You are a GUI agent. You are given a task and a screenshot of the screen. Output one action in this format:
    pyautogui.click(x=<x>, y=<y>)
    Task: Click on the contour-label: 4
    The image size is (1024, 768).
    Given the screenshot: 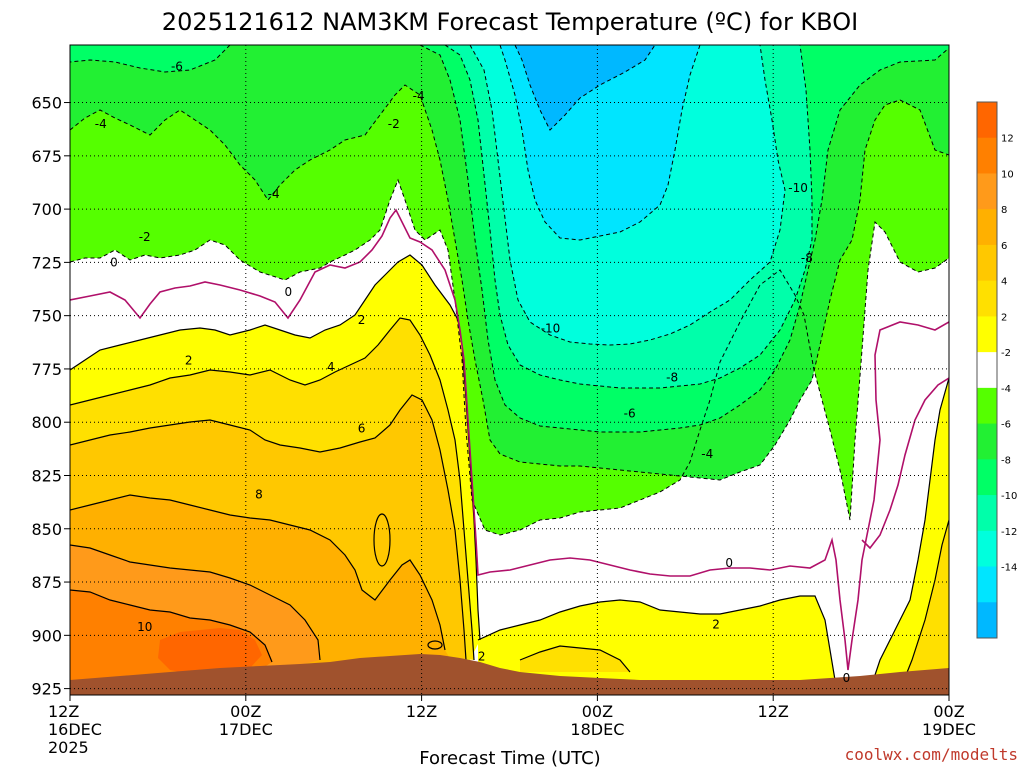 What is the action you would take?
    pyautogui.click(x=331, y=367)
    